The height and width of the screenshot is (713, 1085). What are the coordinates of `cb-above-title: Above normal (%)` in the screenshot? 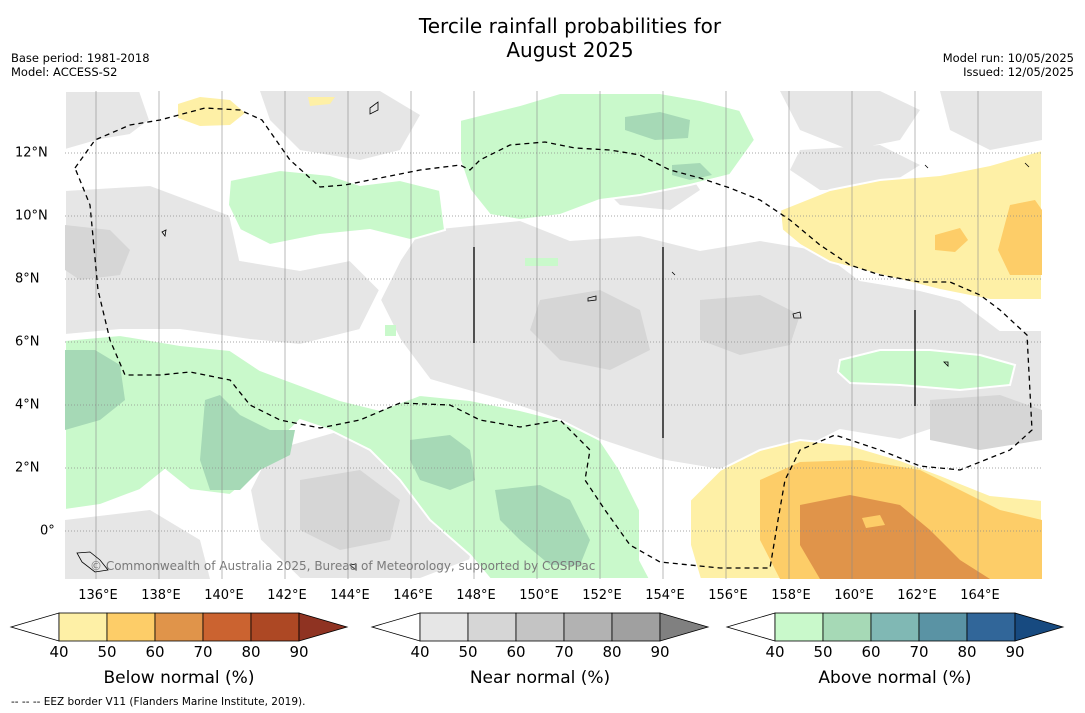 It's located at (895, 678).